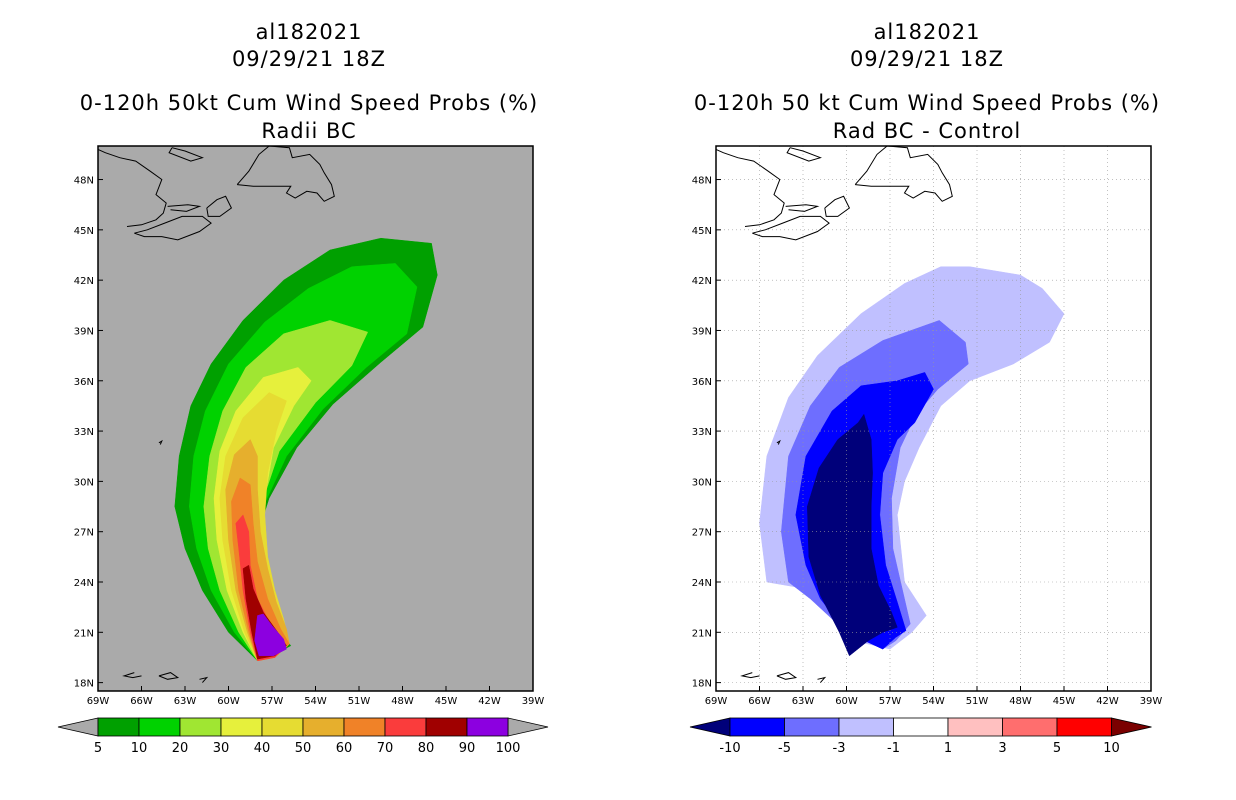  I want to click on chart1-y-tick-label: 36N, so click(702, 382).